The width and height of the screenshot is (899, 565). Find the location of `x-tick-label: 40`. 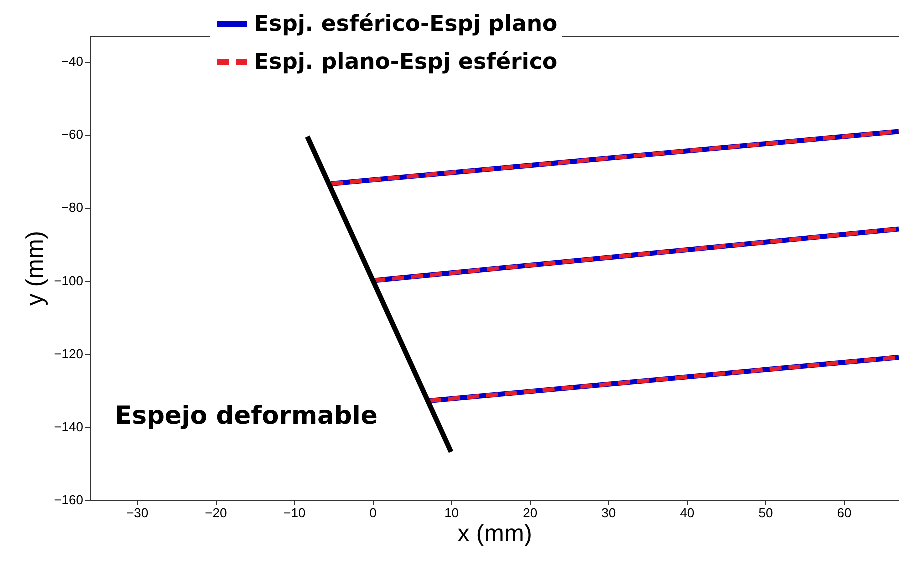

x-tick-label: 40 is located at coordinates (687, 513).